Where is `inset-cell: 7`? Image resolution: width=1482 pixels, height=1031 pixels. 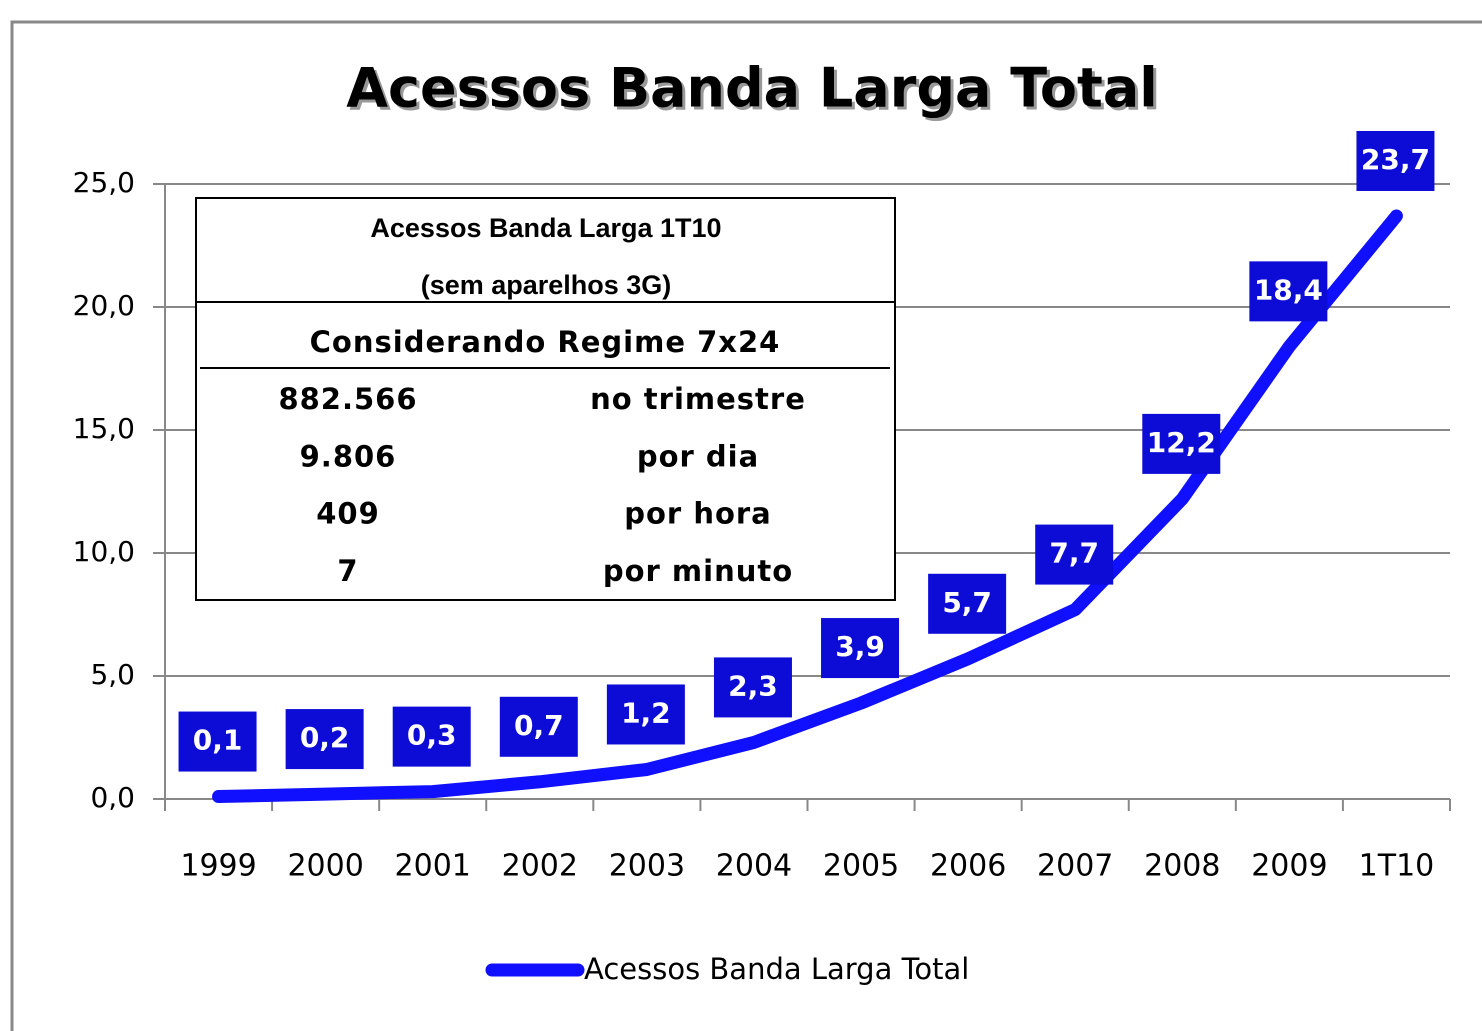 inset-cell: 7 is located at coordinates (347, 571).